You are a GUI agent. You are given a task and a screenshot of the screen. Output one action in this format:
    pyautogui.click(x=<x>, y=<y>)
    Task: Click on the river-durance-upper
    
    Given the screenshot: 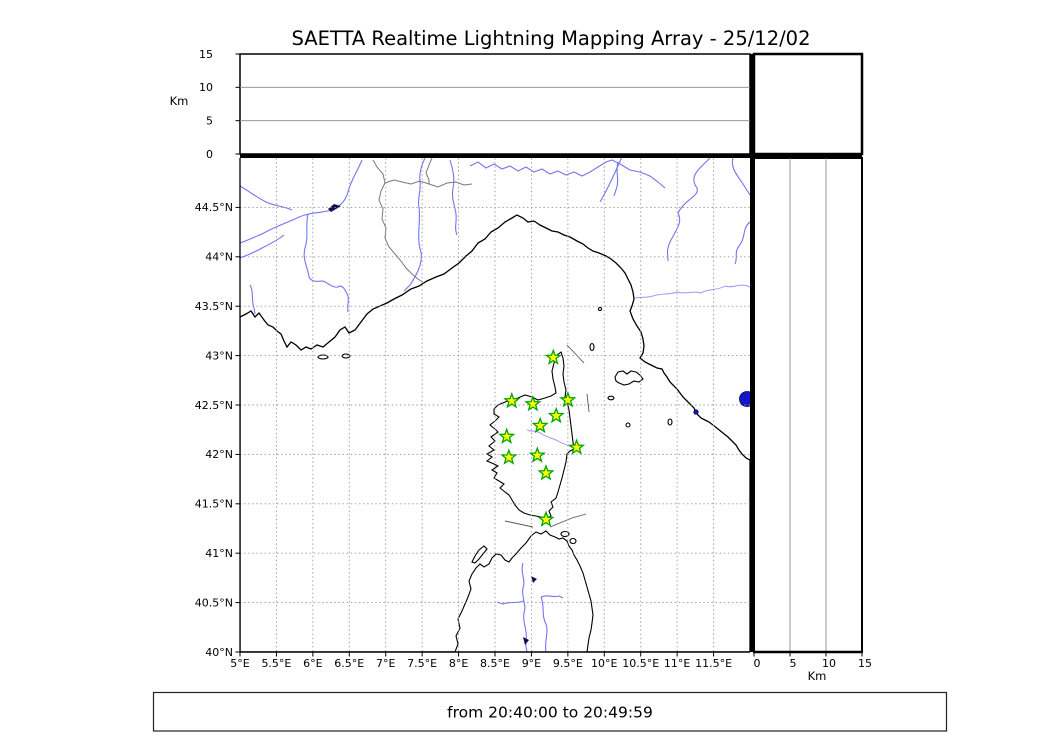 What is the action you would take?
    pyautogui.click(x=348, y=184)
    